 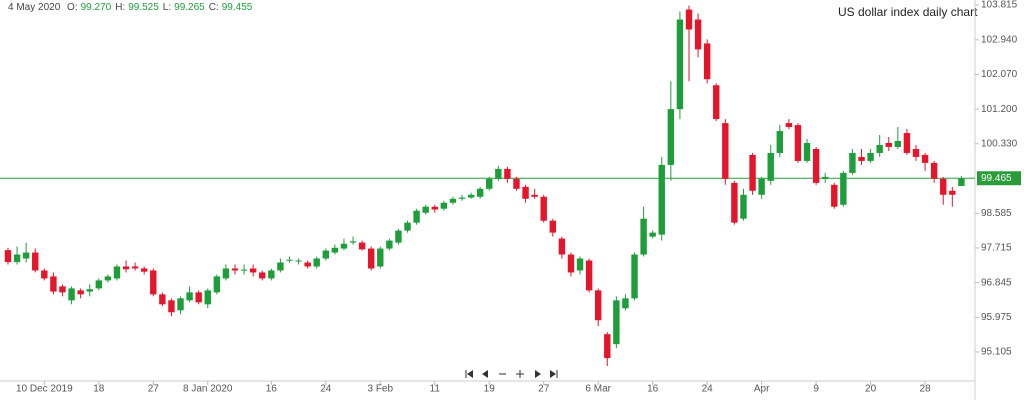 I want to click on y-tick-label: 98.585, so click(x=996, y=213).